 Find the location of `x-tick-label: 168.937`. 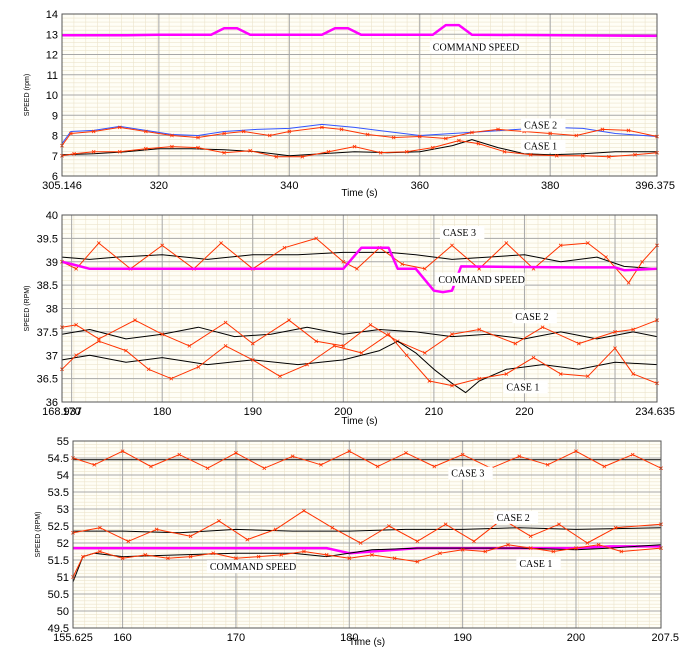

x-tick-label: 168.937 is located at coordinates (62, 412).